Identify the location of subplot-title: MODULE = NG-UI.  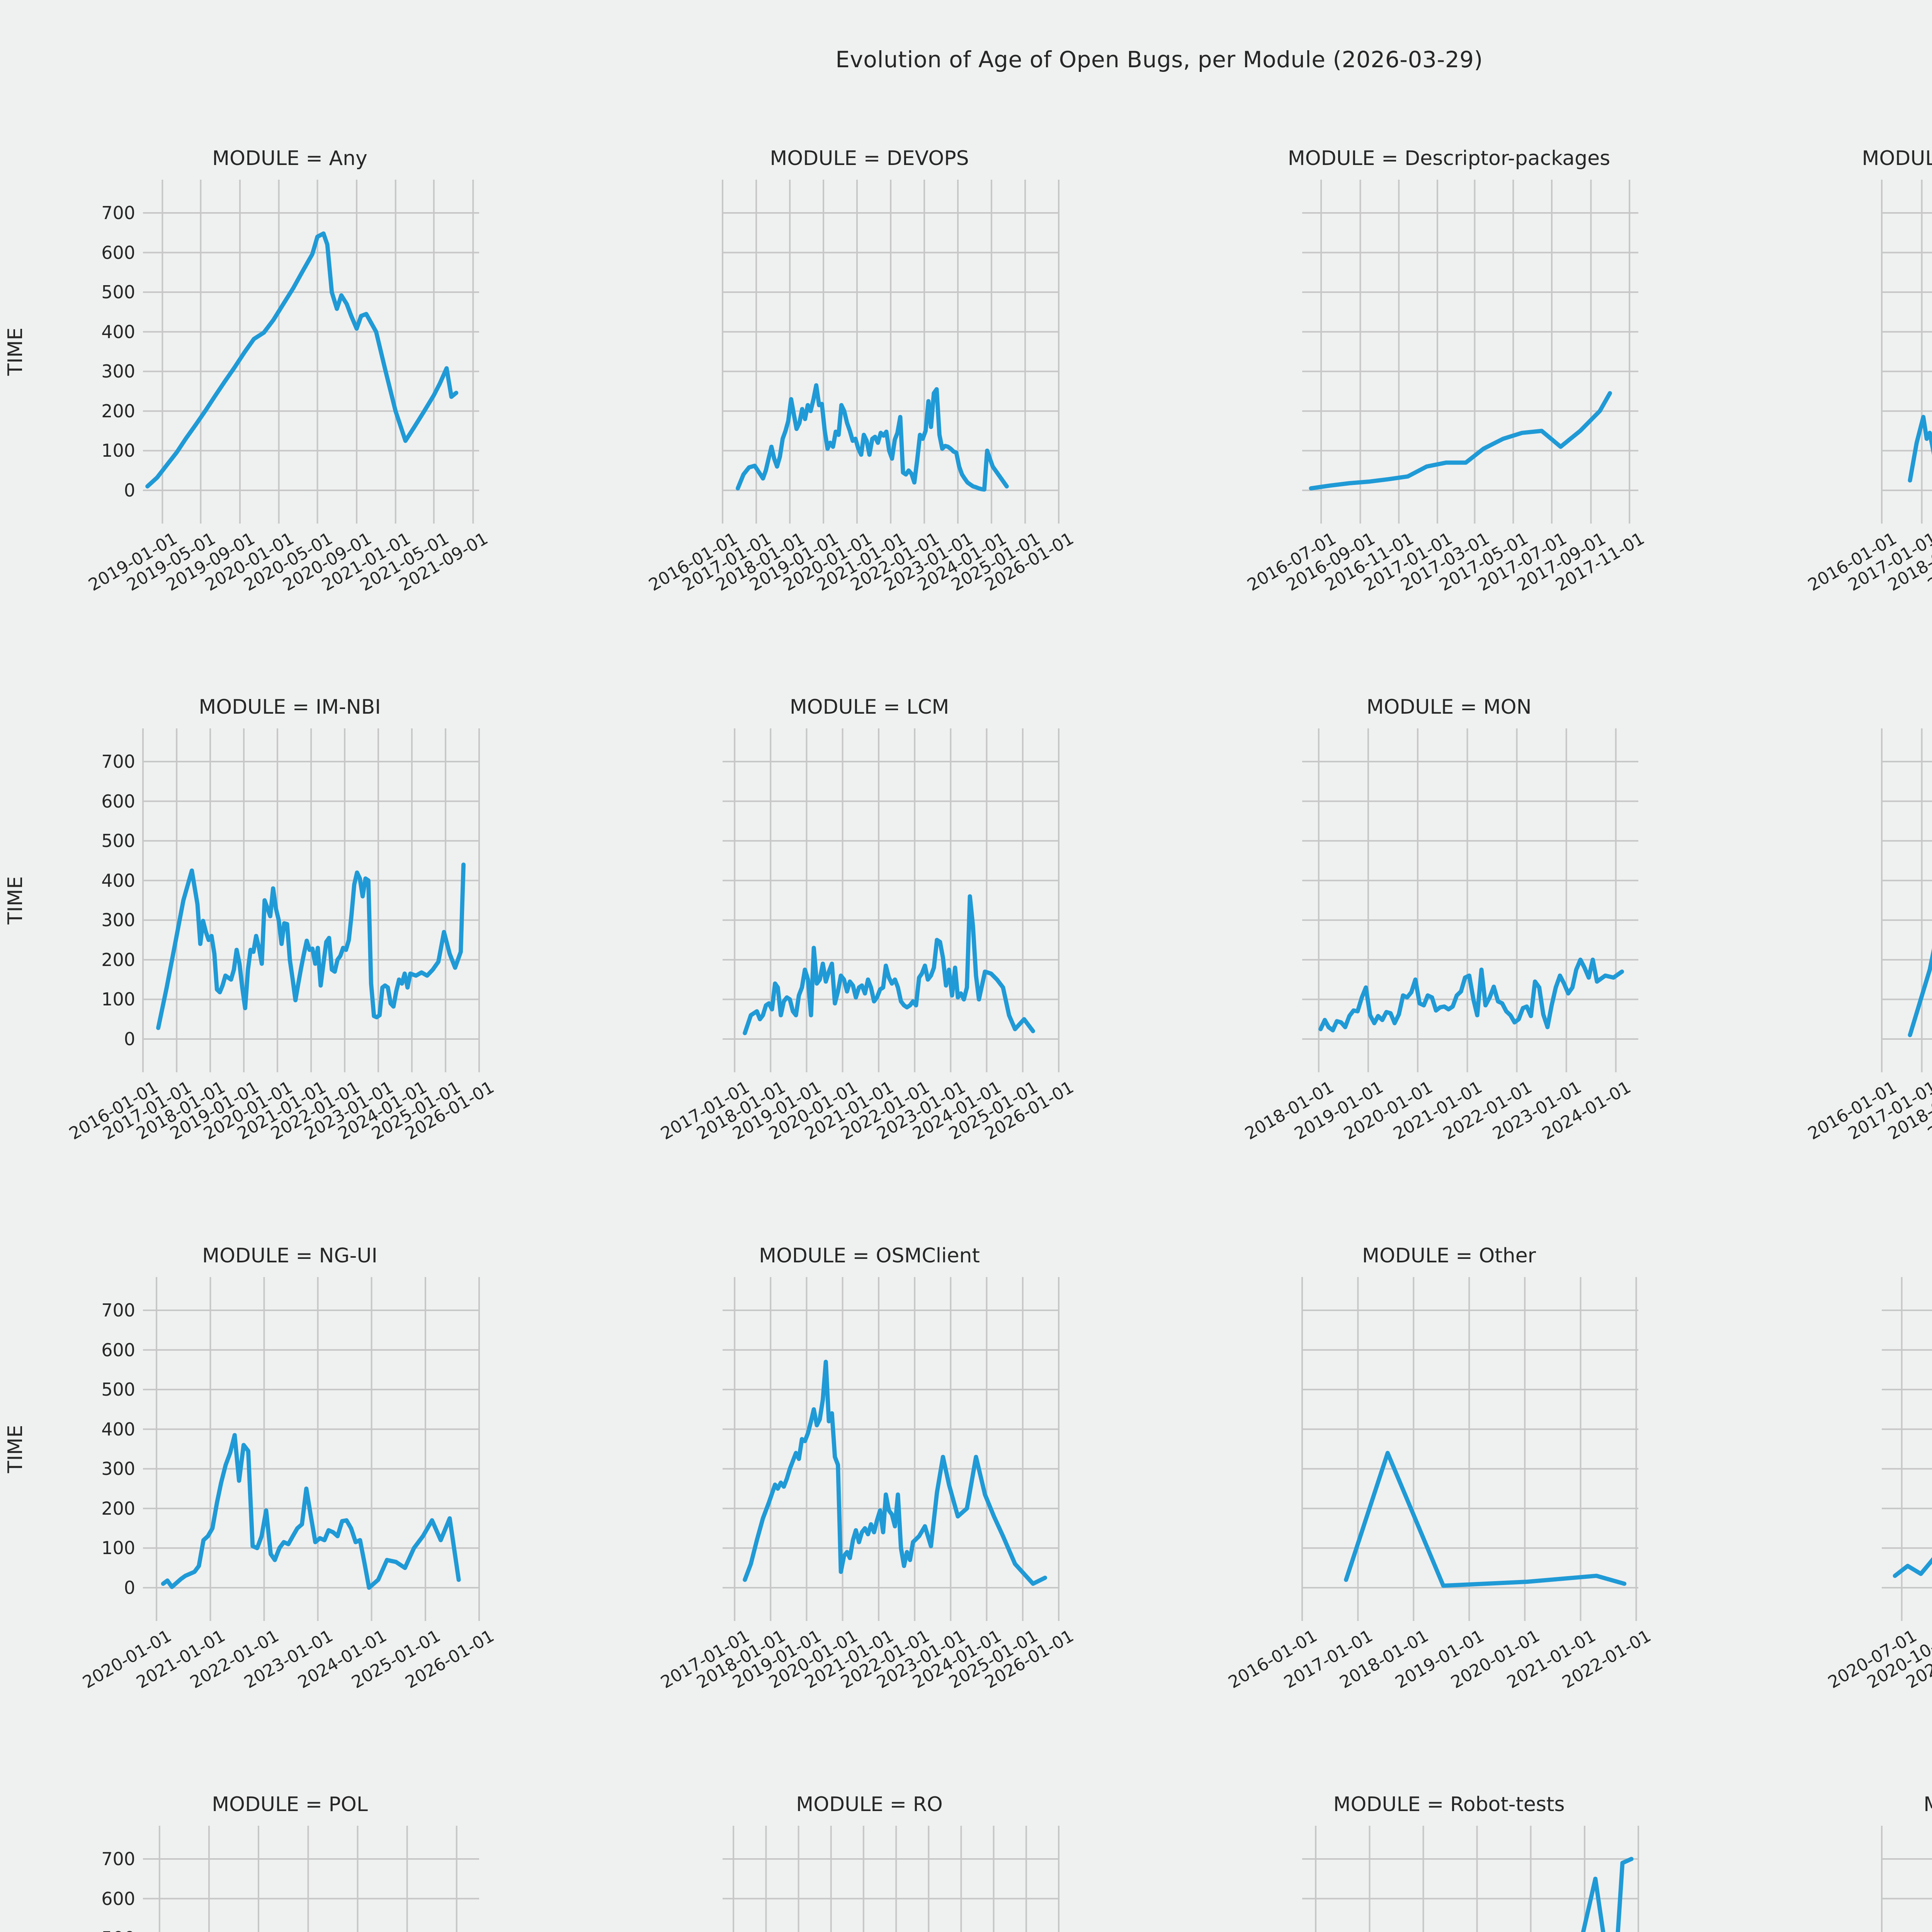
(290, 1255).